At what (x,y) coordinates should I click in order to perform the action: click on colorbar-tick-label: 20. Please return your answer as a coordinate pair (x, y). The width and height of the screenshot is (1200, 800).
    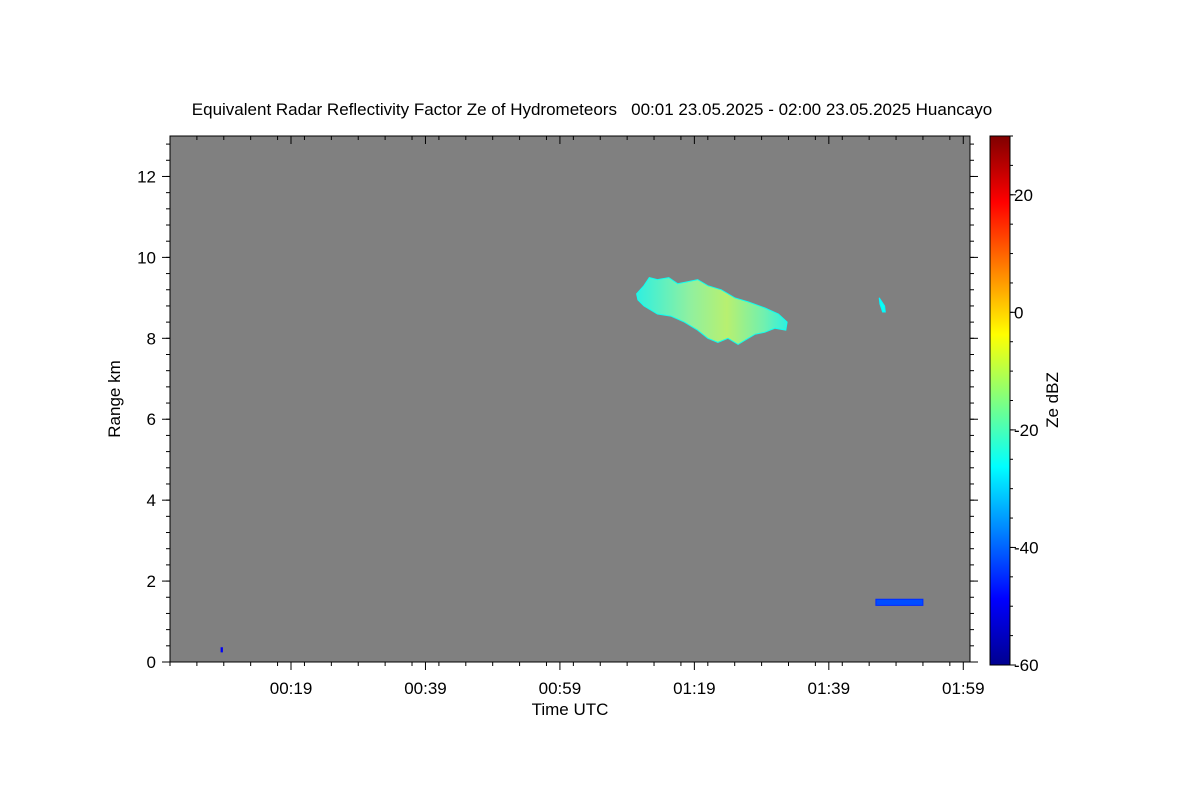
    Looking at the image, I should click on (1023, 195).